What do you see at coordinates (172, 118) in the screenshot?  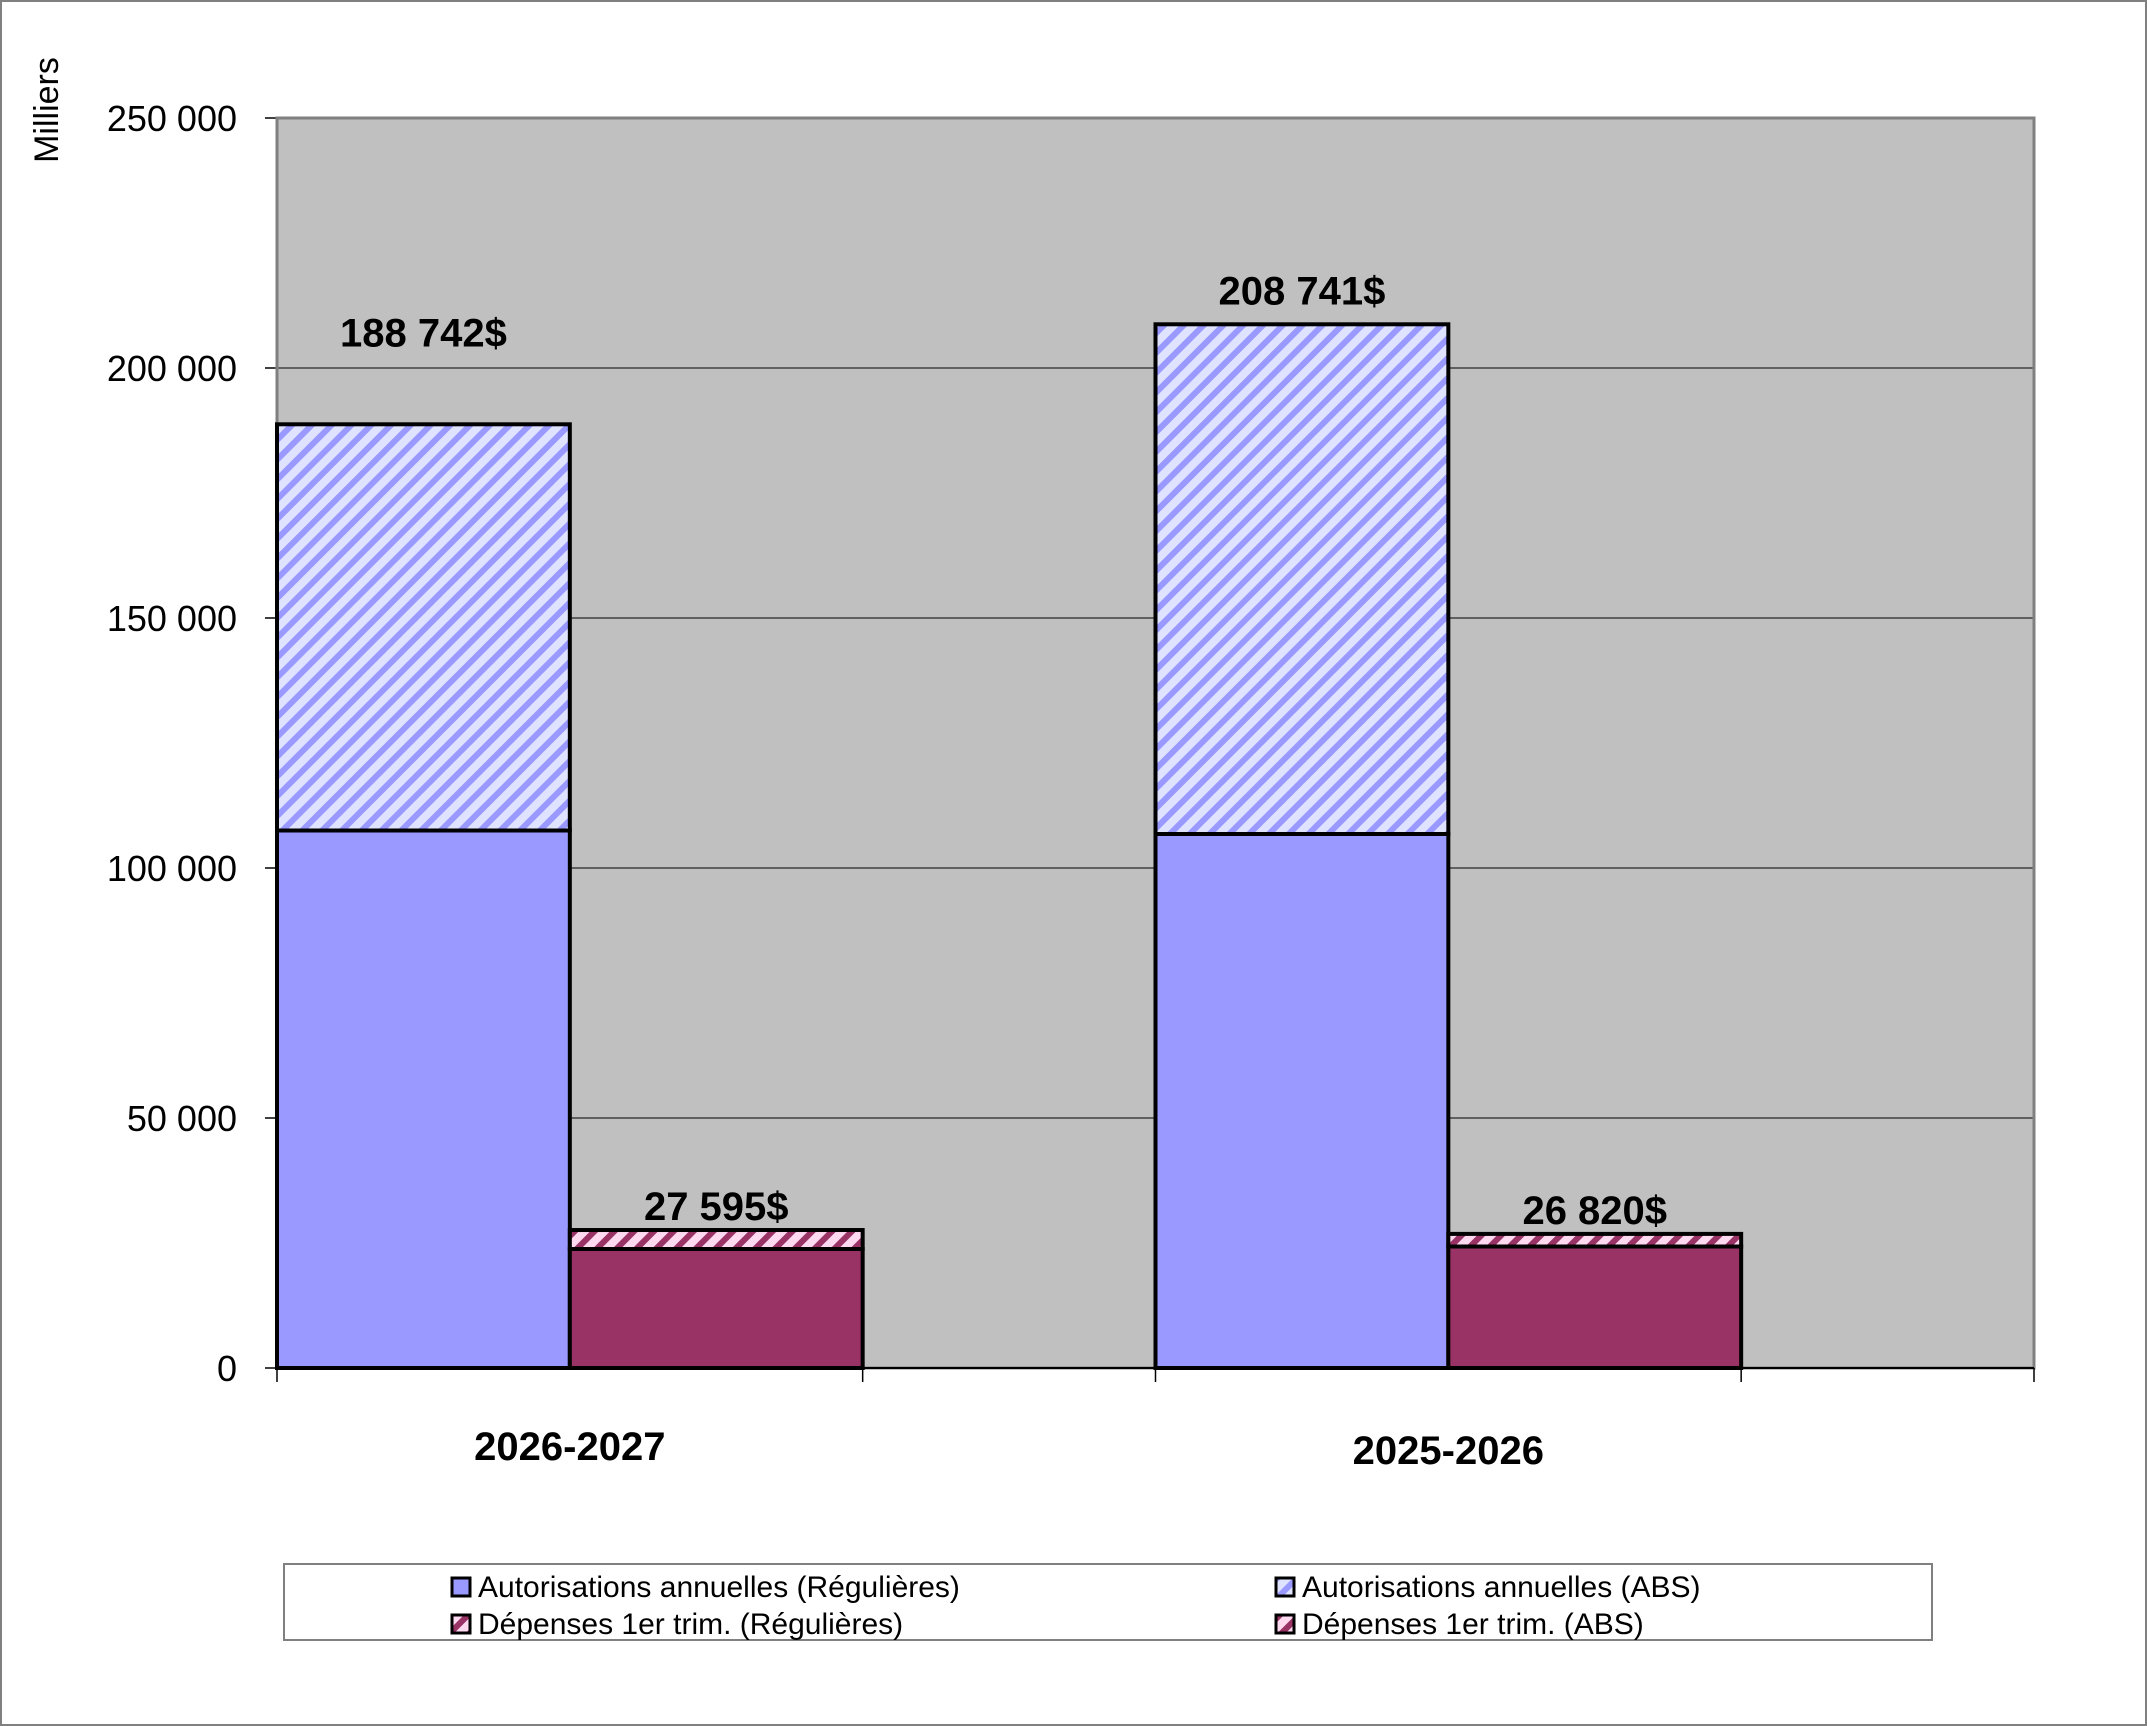 I see `y-tick-label: 250 000` at bounding box center [172, 118].